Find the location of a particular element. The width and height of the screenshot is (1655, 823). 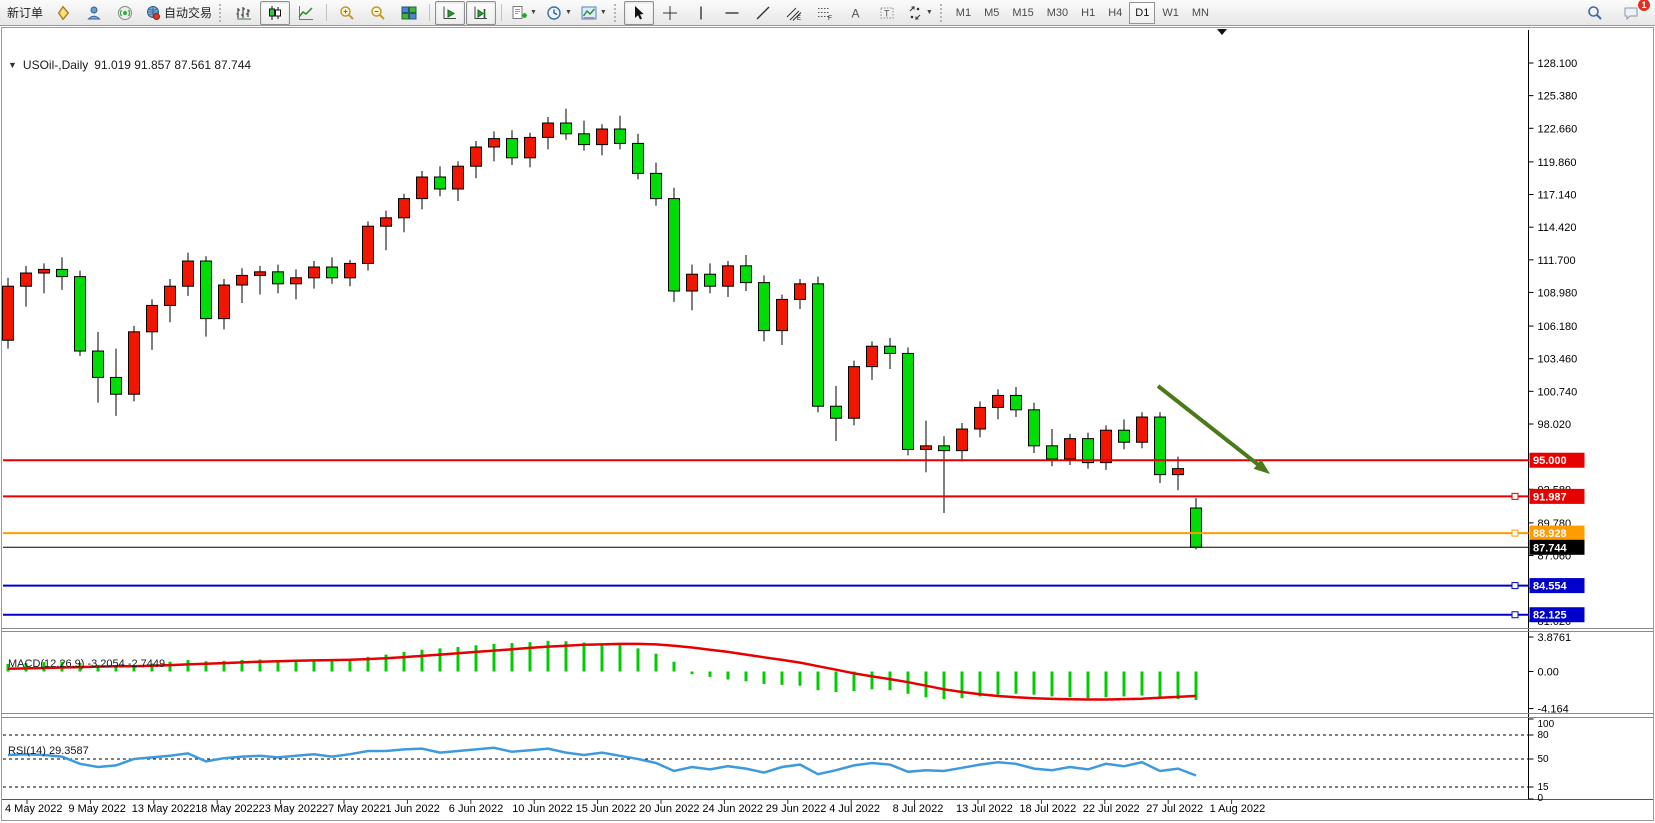

svg-text: 18 Jul 2022 is located at coordinates (1047, 809).